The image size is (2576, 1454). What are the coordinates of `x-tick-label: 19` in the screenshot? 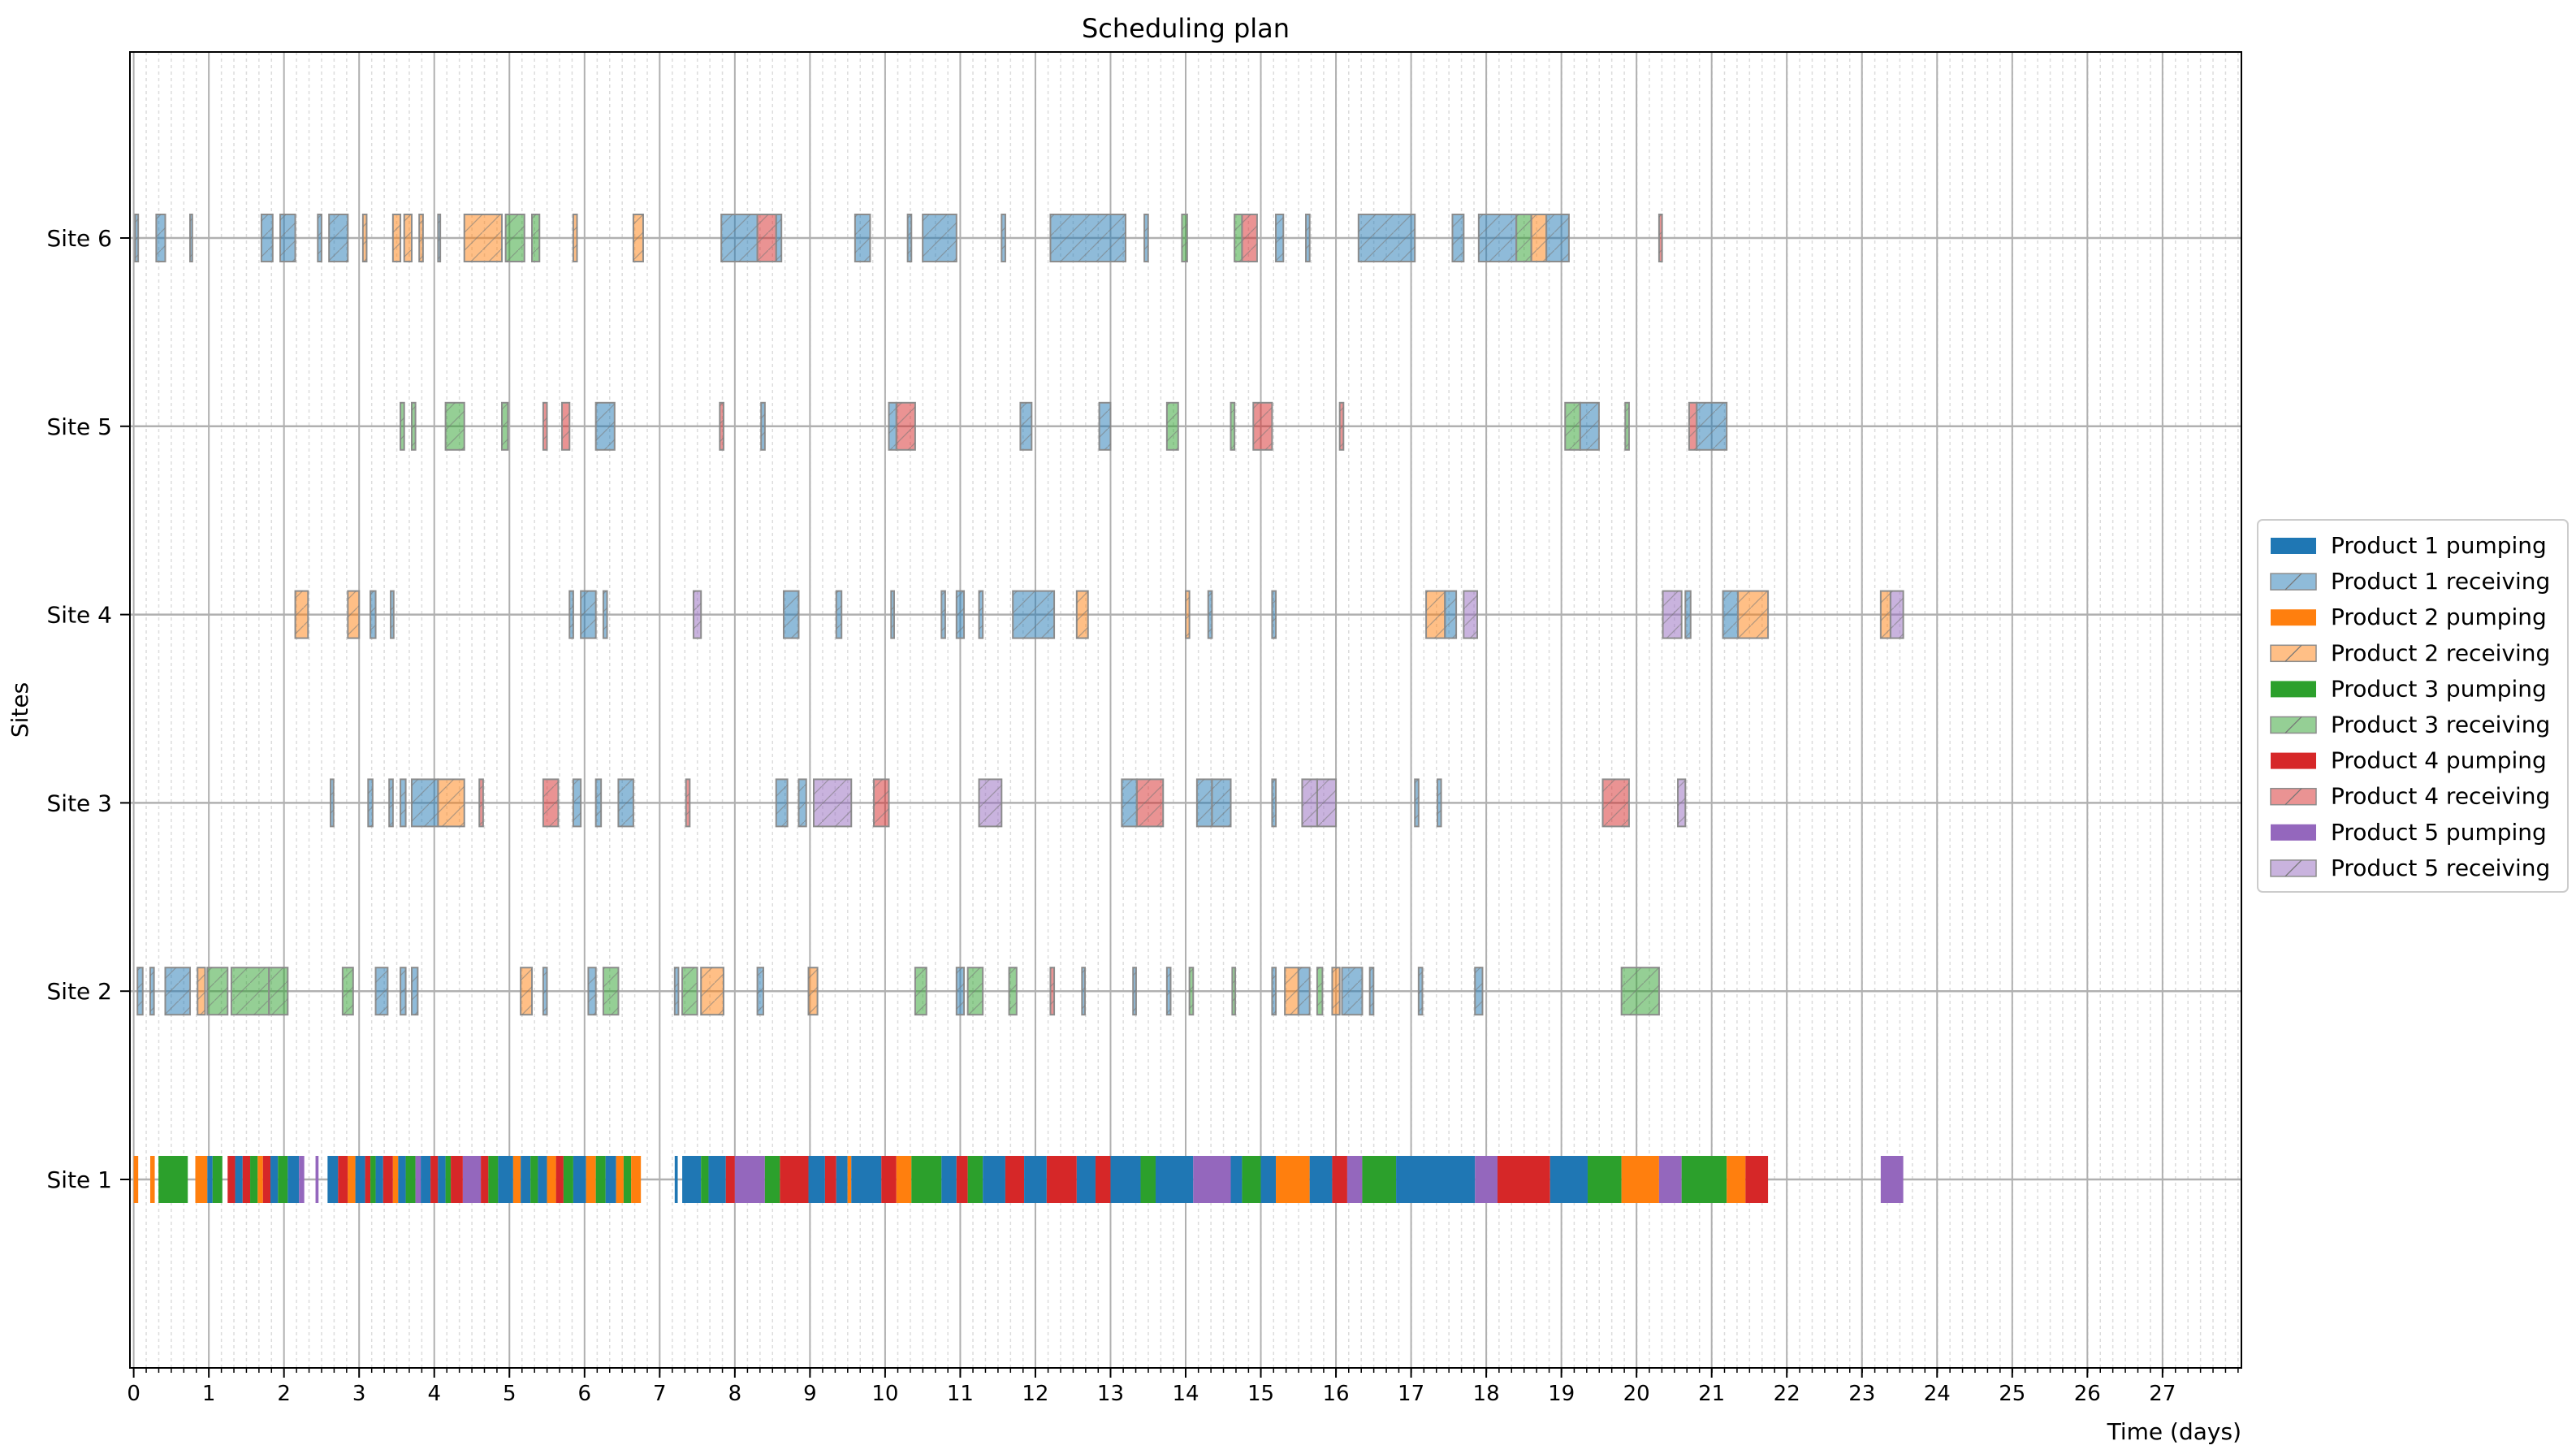 It's located at (1561, 1394).